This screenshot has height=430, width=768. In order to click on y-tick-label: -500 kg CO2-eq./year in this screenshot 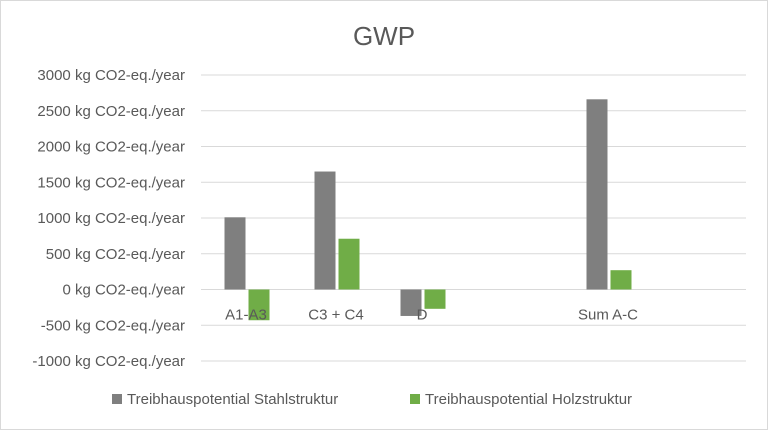, I will do `click(113, 325)`.